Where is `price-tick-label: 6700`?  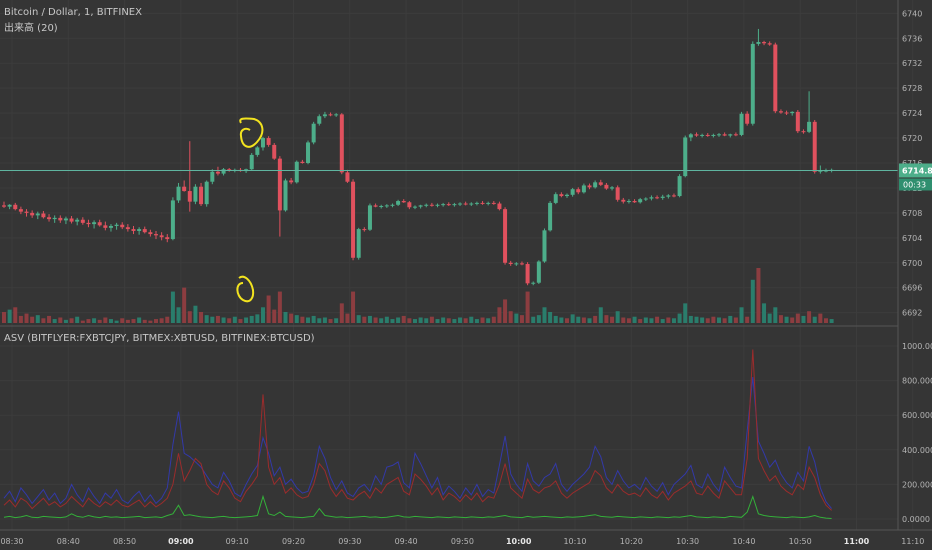
price-tick-label: 6700 is located at coordinates (912, 263).